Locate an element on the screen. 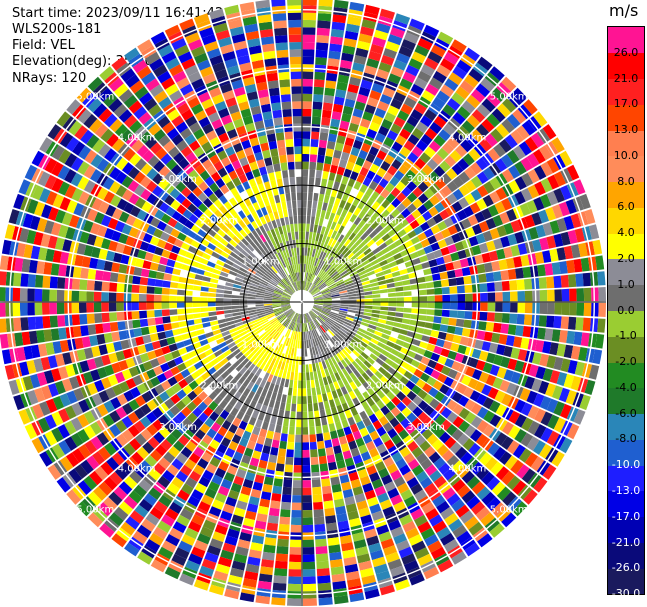  range-ring-label: 1.00km is located at coordinates (261, 344).